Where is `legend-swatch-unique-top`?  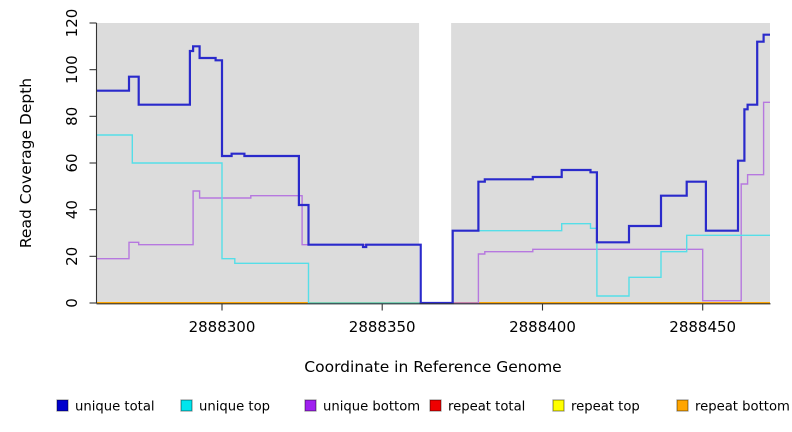 legend-swatch-unique-top is located at coordinates (186, 405).